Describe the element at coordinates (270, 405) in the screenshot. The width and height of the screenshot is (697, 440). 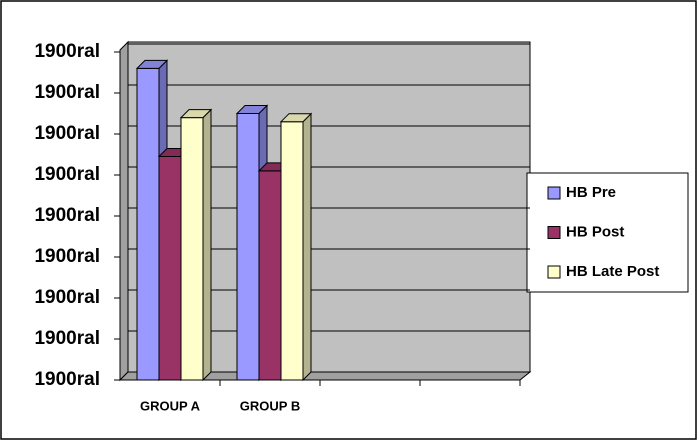
I see `x-tick-label: GROUP B` at that location.